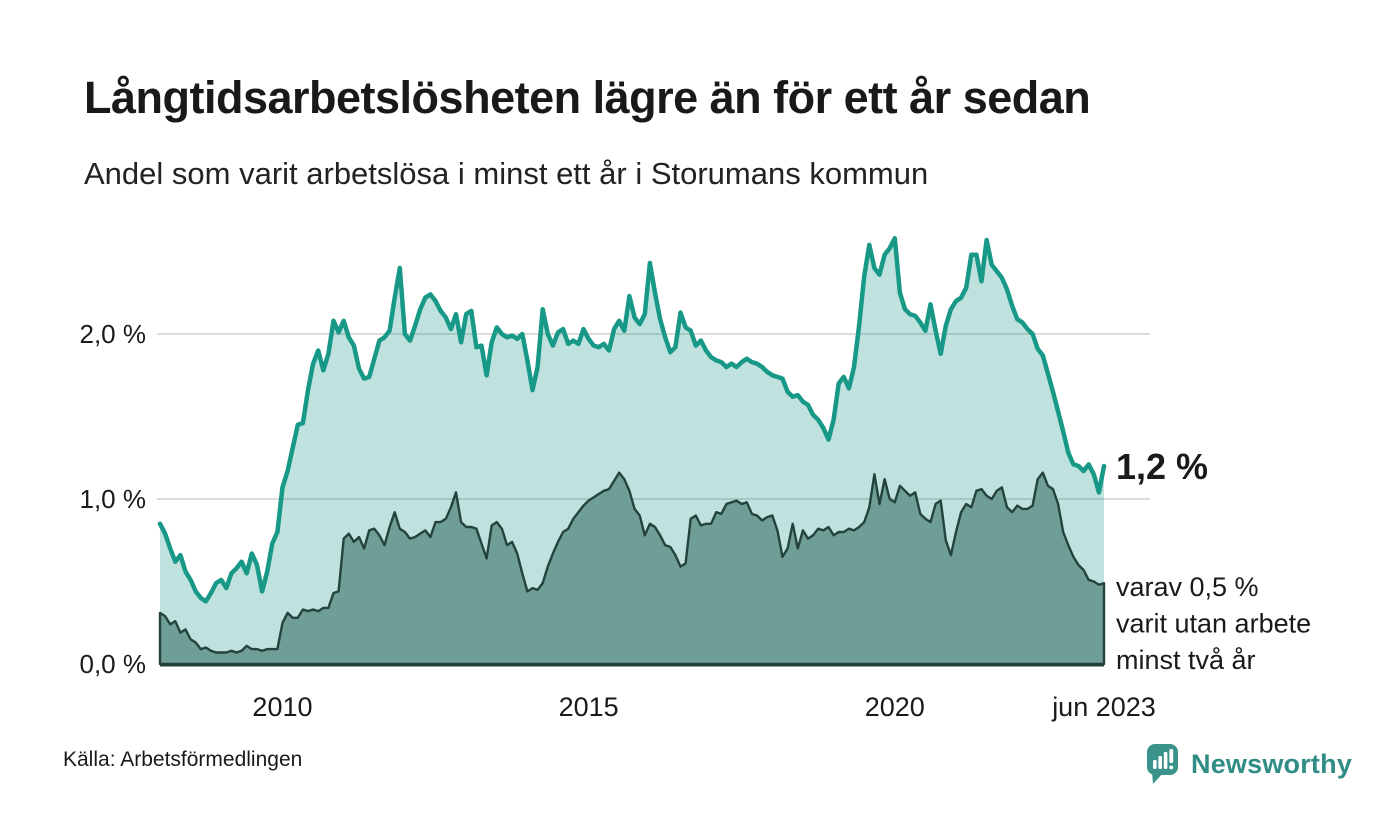 Image resolution: width=1400 pixels, height=840 pixels. What do you see at coordinates (1187, 587) in the screenshot?
I see `sub-annotation-line: varav 0,5 %` at bounding box center [1187, 587].